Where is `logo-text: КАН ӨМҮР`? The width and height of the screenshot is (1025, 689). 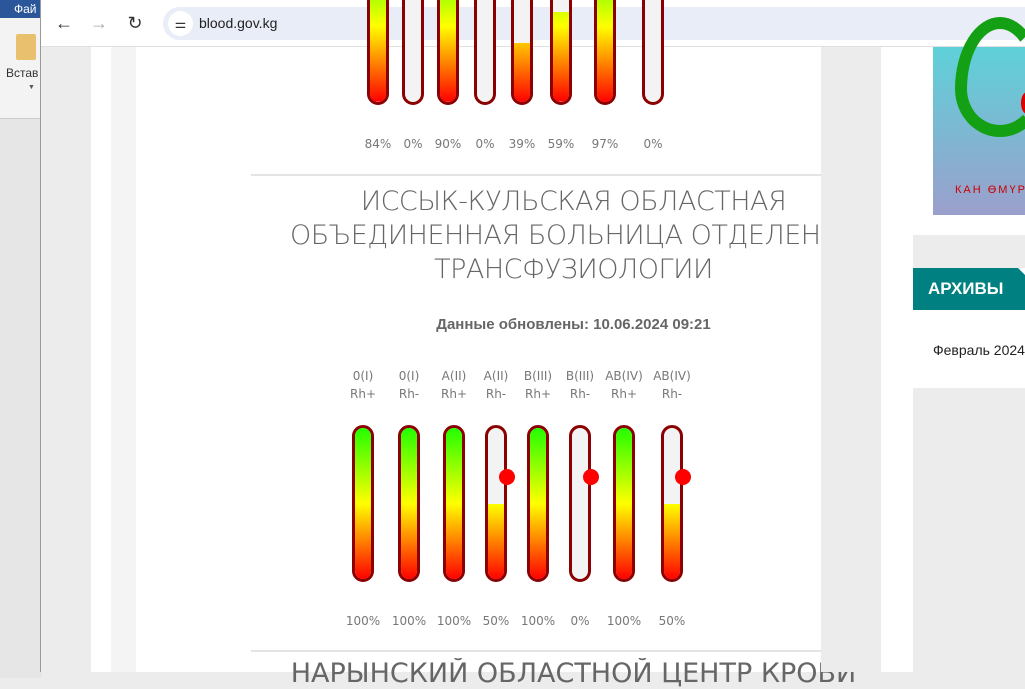 logo-text: КАН ӨМҮР is located at coordinates (990, 190).